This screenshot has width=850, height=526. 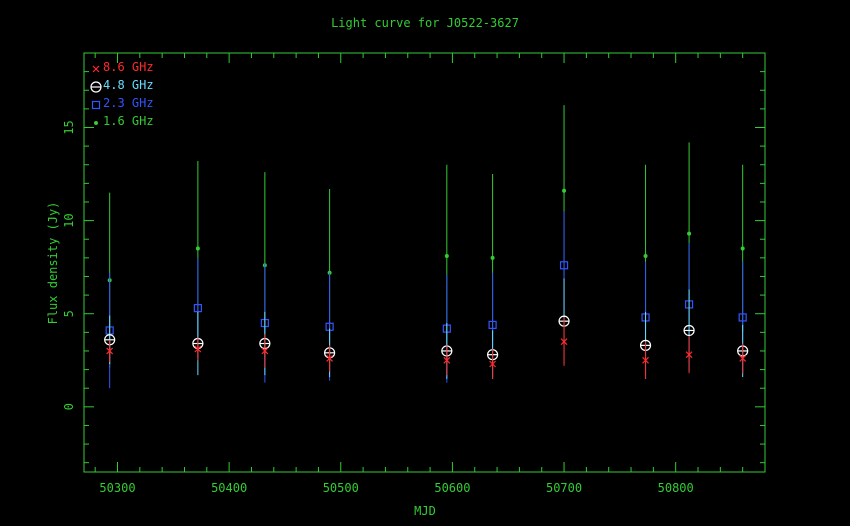 I want to click on y-tick-label: 5, so click(x=69, y=313).